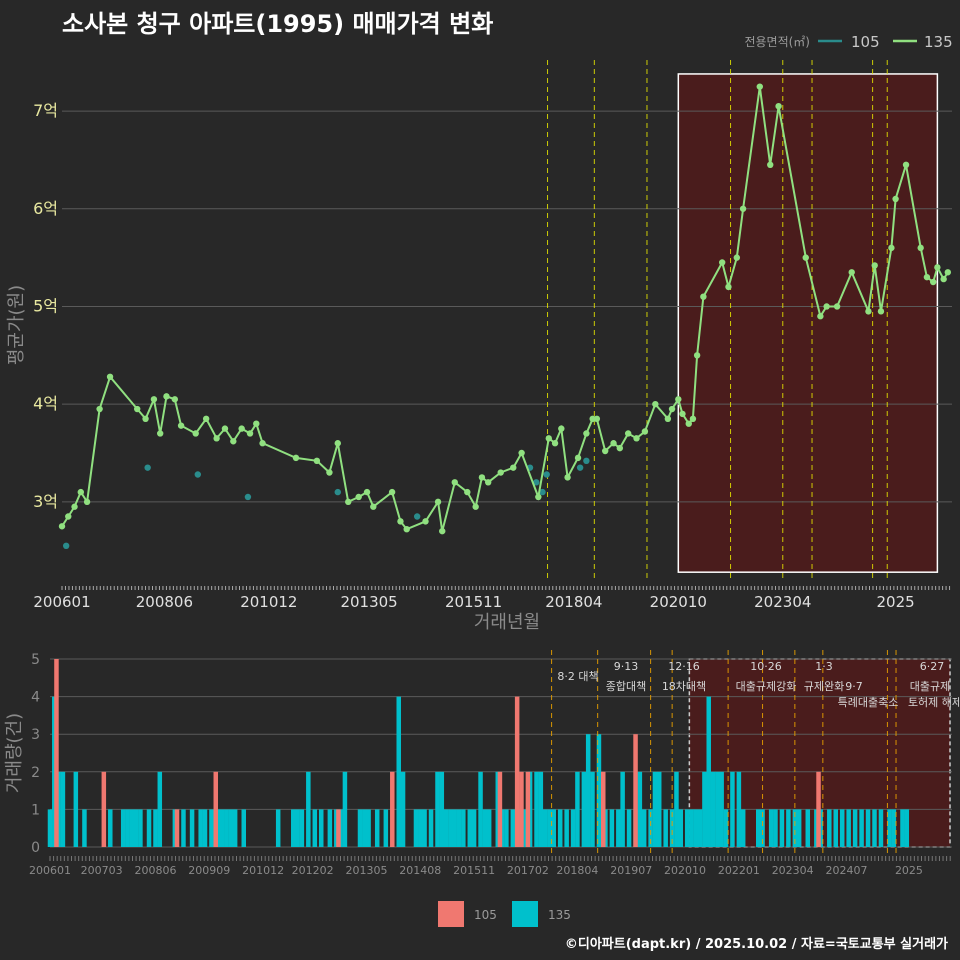  What do you see at coordinates (45, 305) in the screenshot?
I see `price-y-tick: 5억` at bounding box center [45, 305].